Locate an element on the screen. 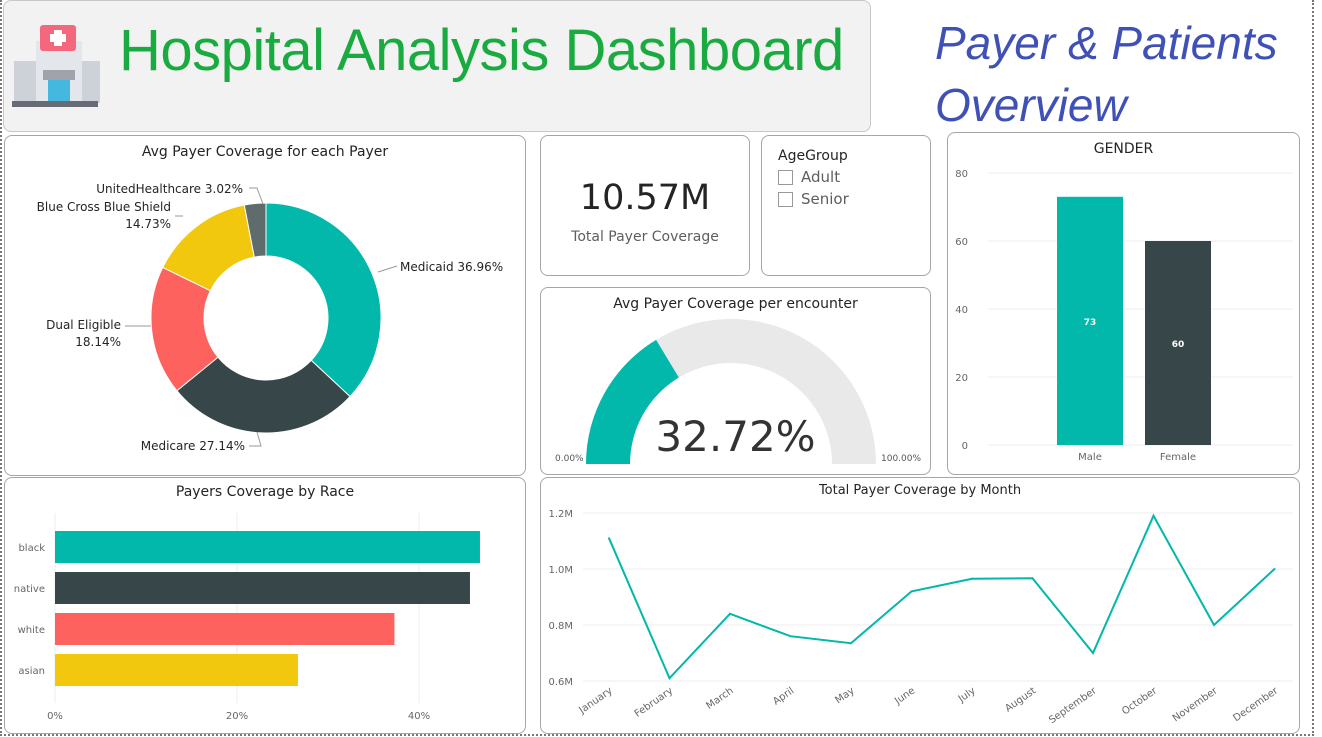 Image resolution: width=1322 pixels, height=737 pixels. bar-black is located at coordinates (267, 547).